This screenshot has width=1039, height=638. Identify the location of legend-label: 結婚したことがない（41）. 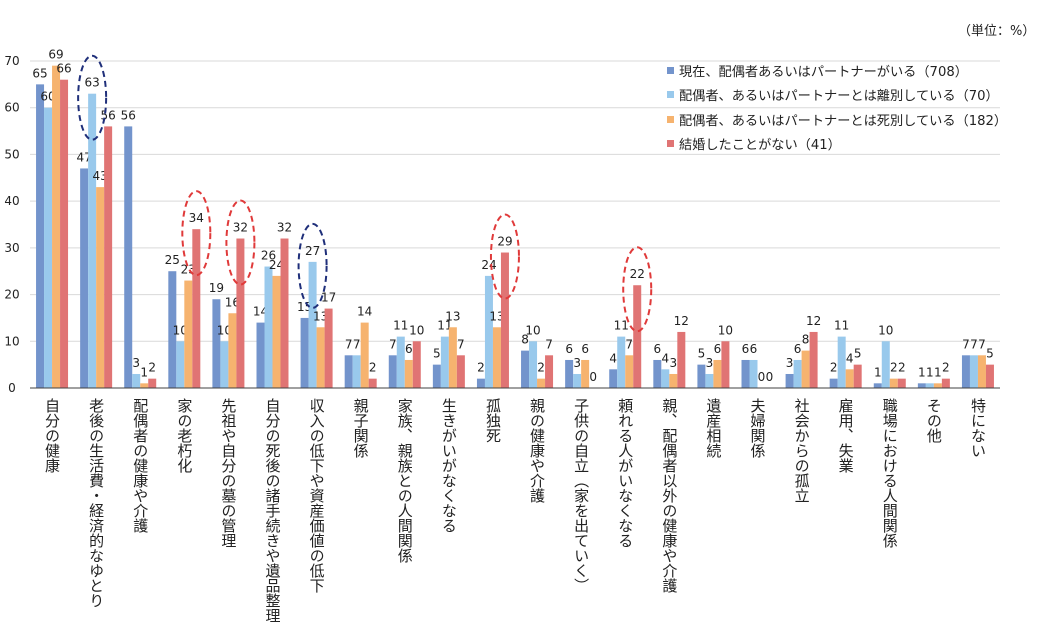
(760, 146).